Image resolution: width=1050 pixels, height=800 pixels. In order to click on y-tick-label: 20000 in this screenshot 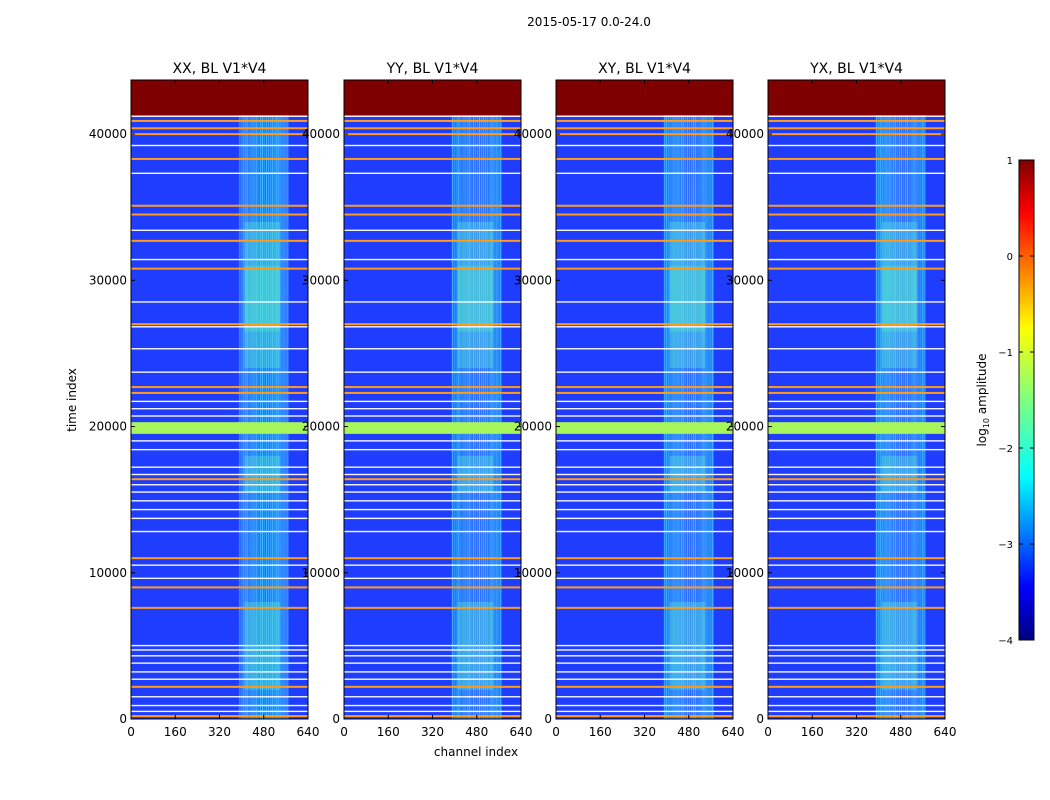, I will do `click(321, 427)`.